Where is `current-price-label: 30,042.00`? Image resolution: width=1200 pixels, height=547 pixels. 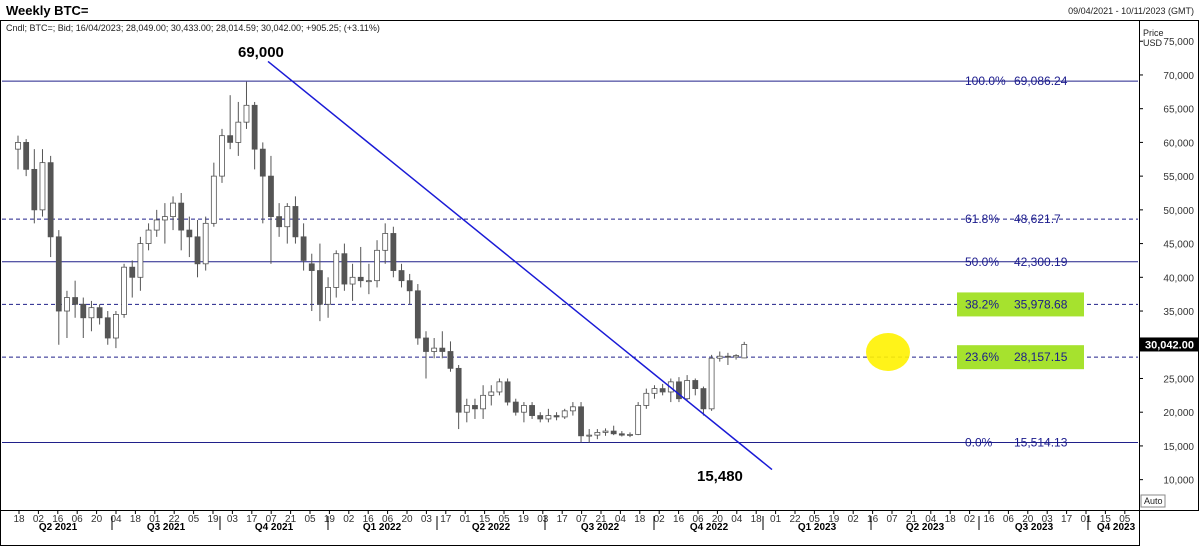 current-price-label: 30,042.00 is located at coordinates (1169, 345).